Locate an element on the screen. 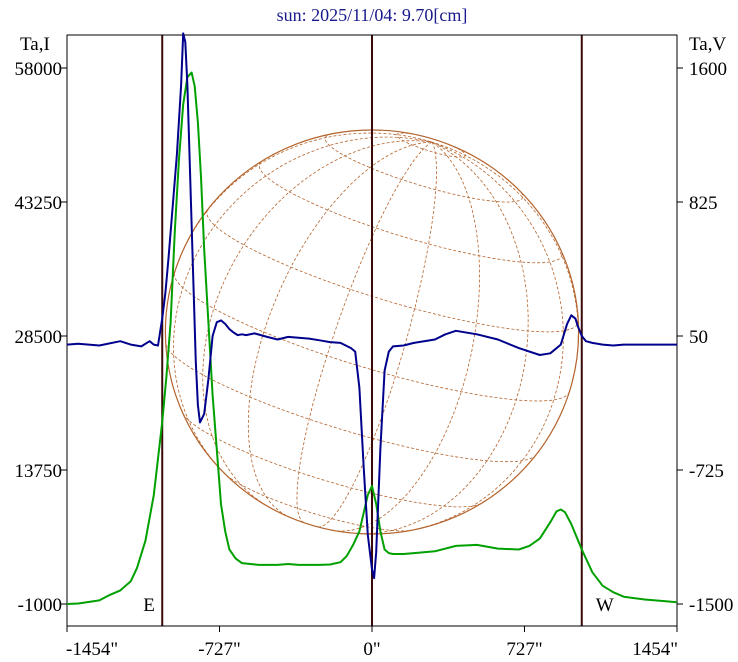 Image resolution: width=738 pixels, height=662 pixels. right-tick-label: 825 is located at coordinates (703, 203).